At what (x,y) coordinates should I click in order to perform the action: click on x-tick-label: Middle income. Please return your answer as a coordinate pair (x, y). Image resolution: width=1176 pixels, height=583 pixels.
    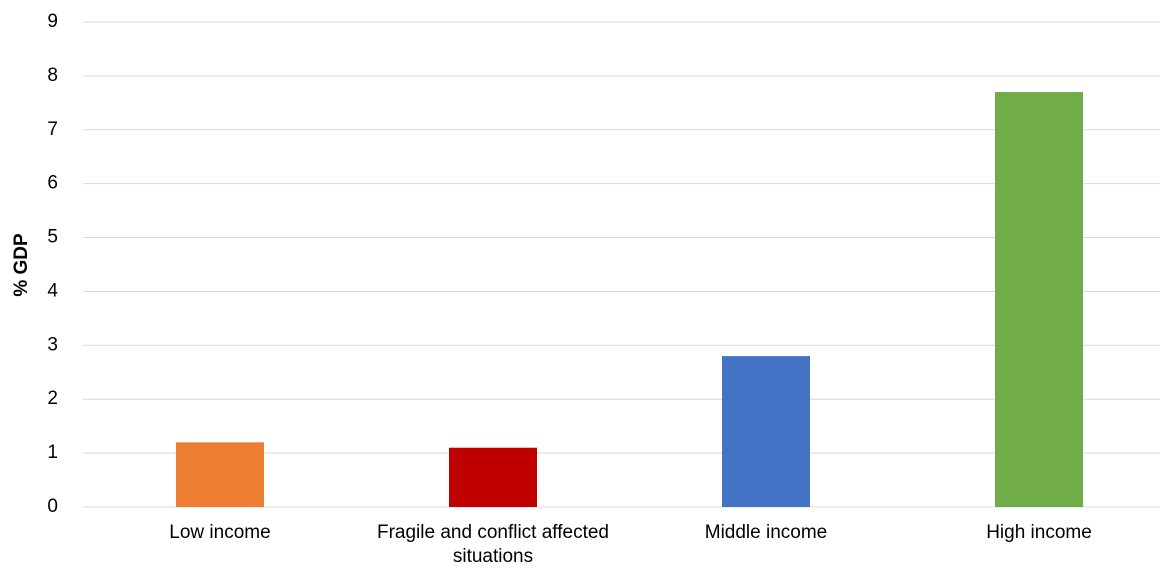
    Looking at the image, I should click on (766, 532).